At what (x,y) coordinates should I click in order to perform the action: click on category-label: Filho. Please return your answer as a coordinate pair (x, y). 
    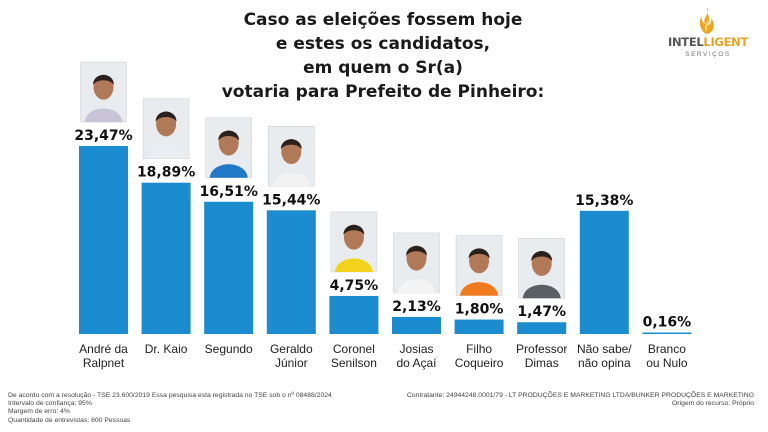
    Looking at the image, I should click on (479, 349).